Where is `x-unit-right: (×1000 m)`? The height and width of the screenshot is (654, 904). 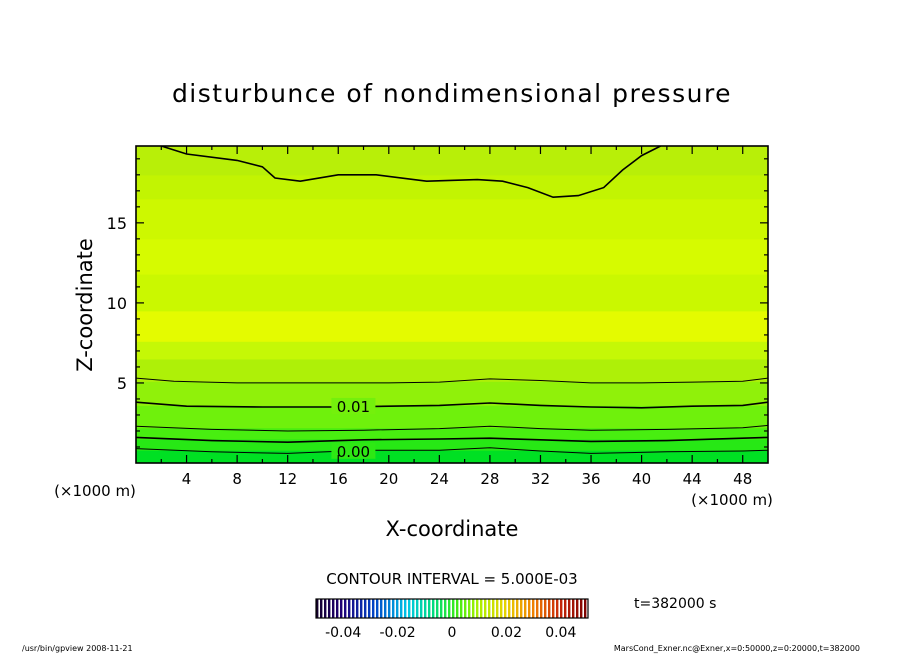
x-unit-right: (×1000 m) is located at coordinates (732, 500).